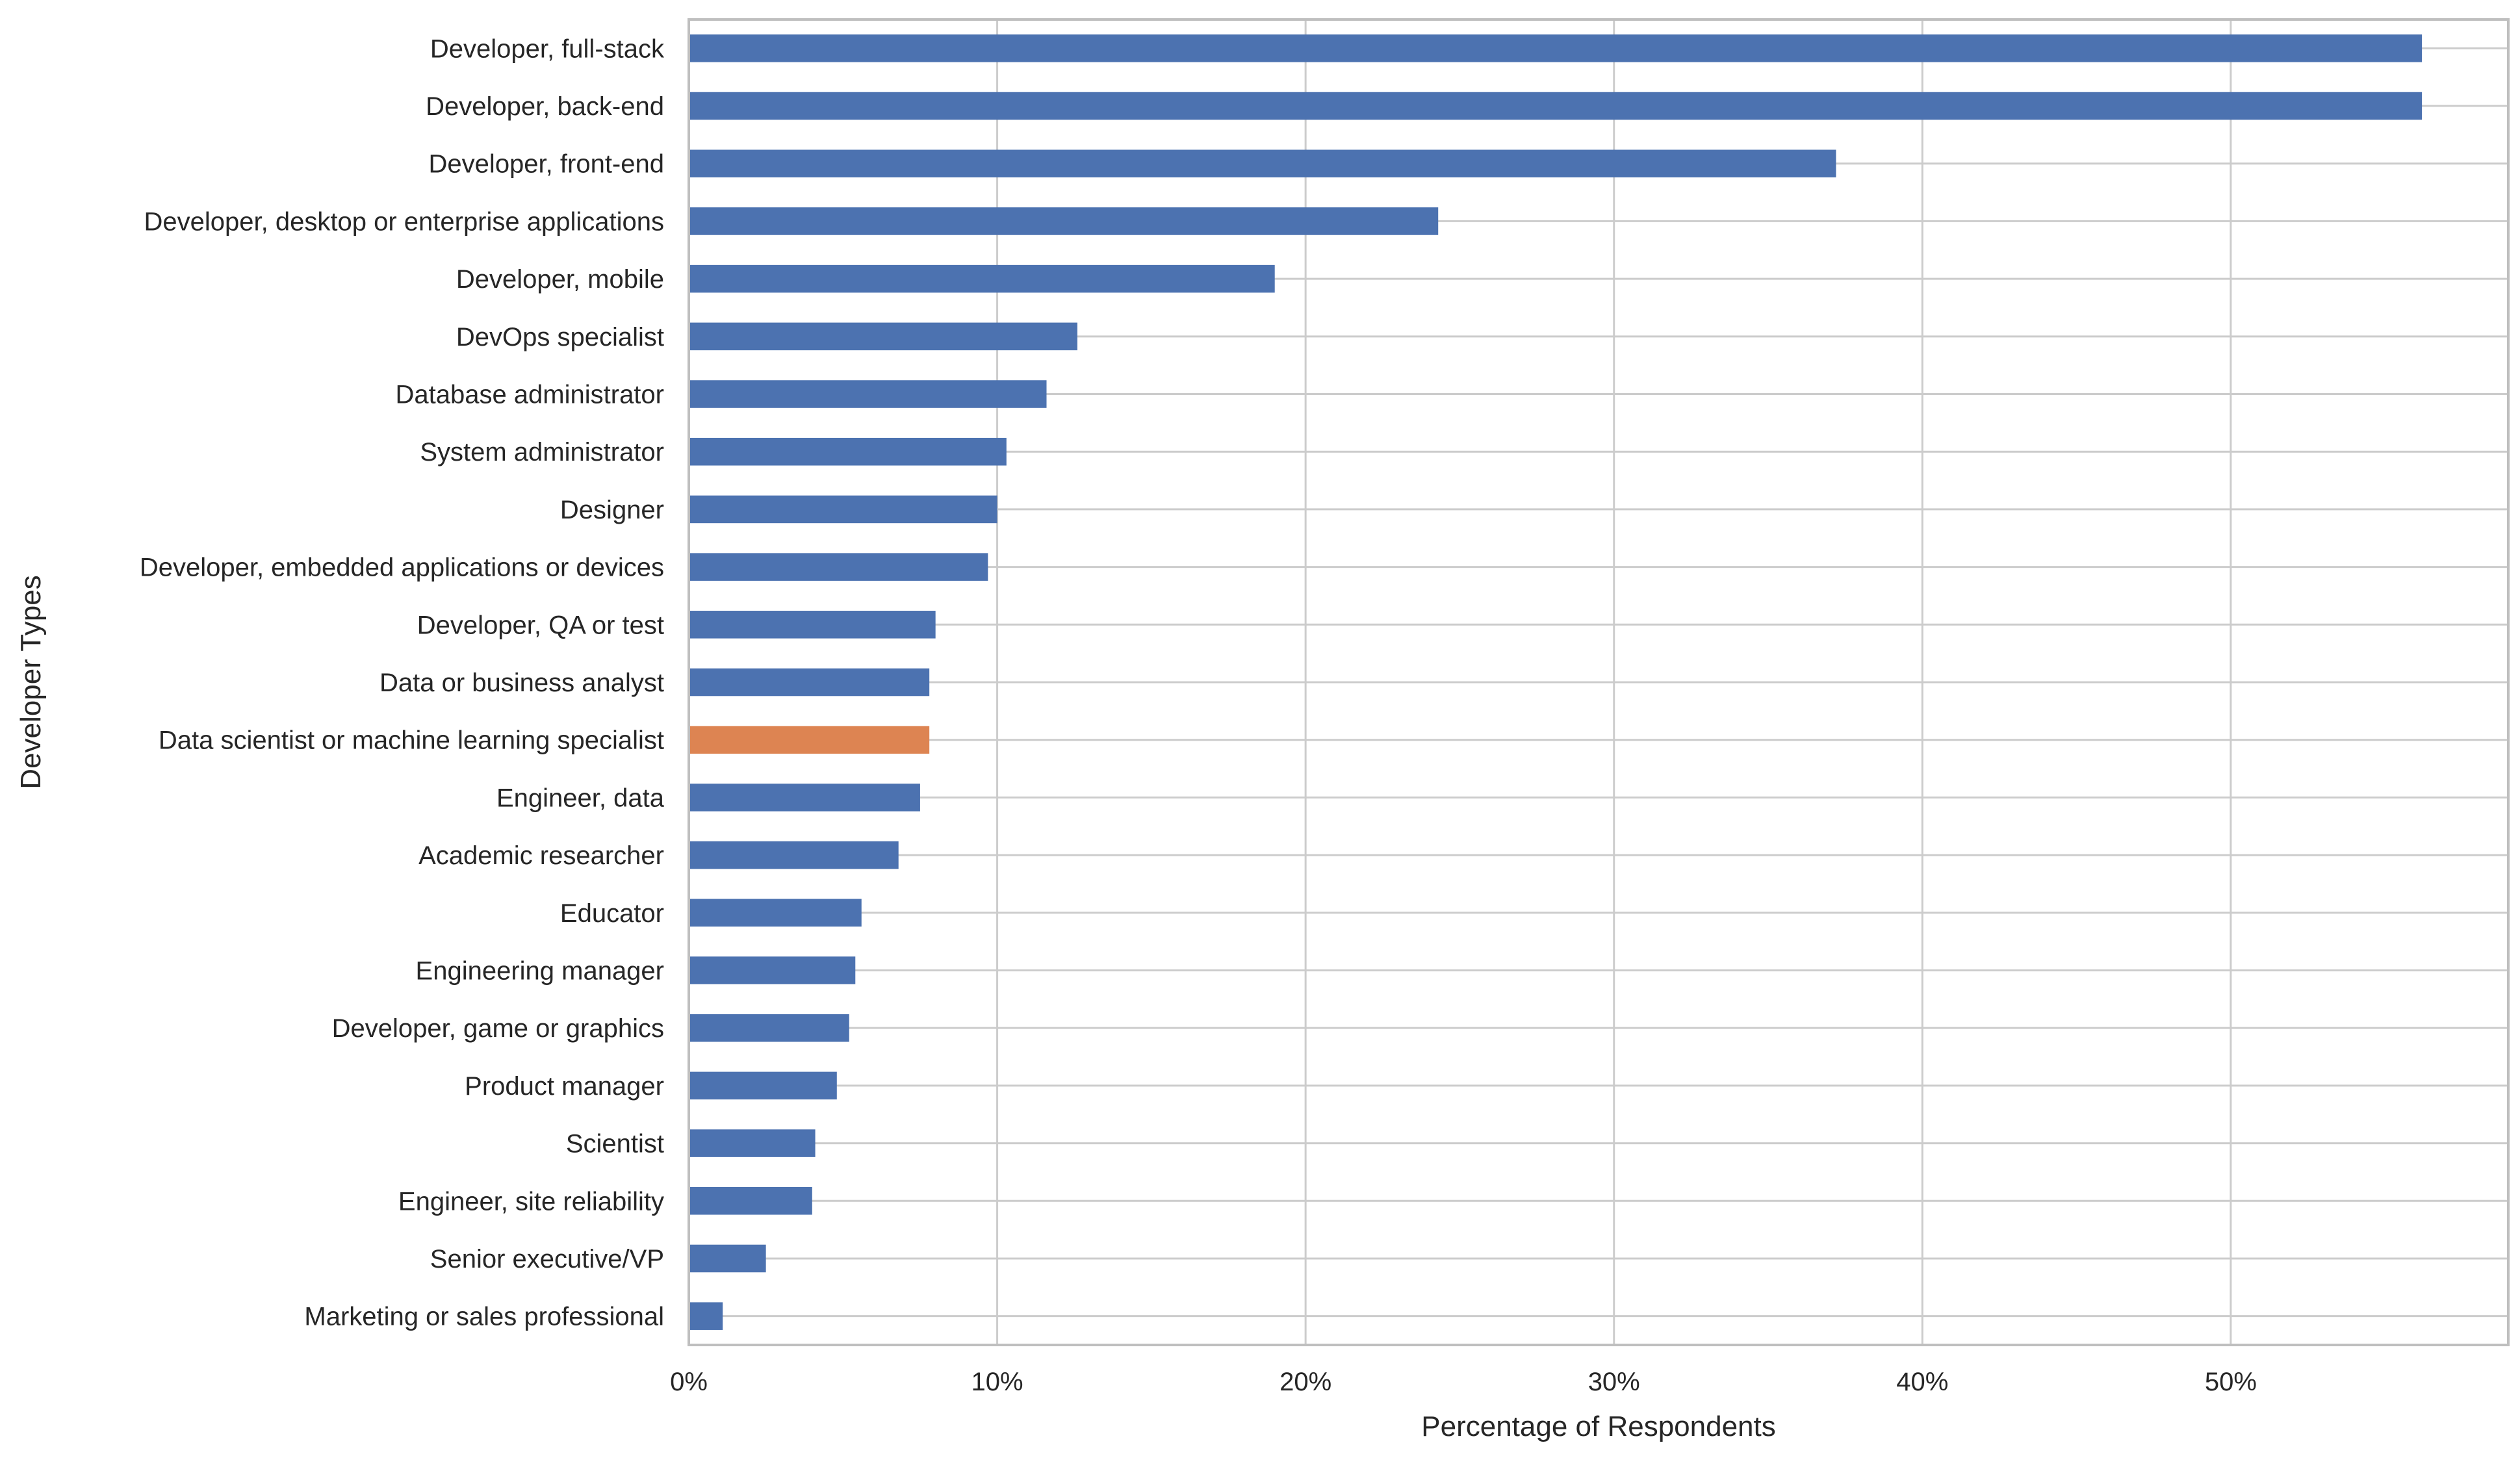 The width and height of the screenshot is (2520, 1458). What do you see at coordinates (547, 1259) in the screenshot?
I see `category-label: Senior executive/VP` at bounding box center [547, 1259].